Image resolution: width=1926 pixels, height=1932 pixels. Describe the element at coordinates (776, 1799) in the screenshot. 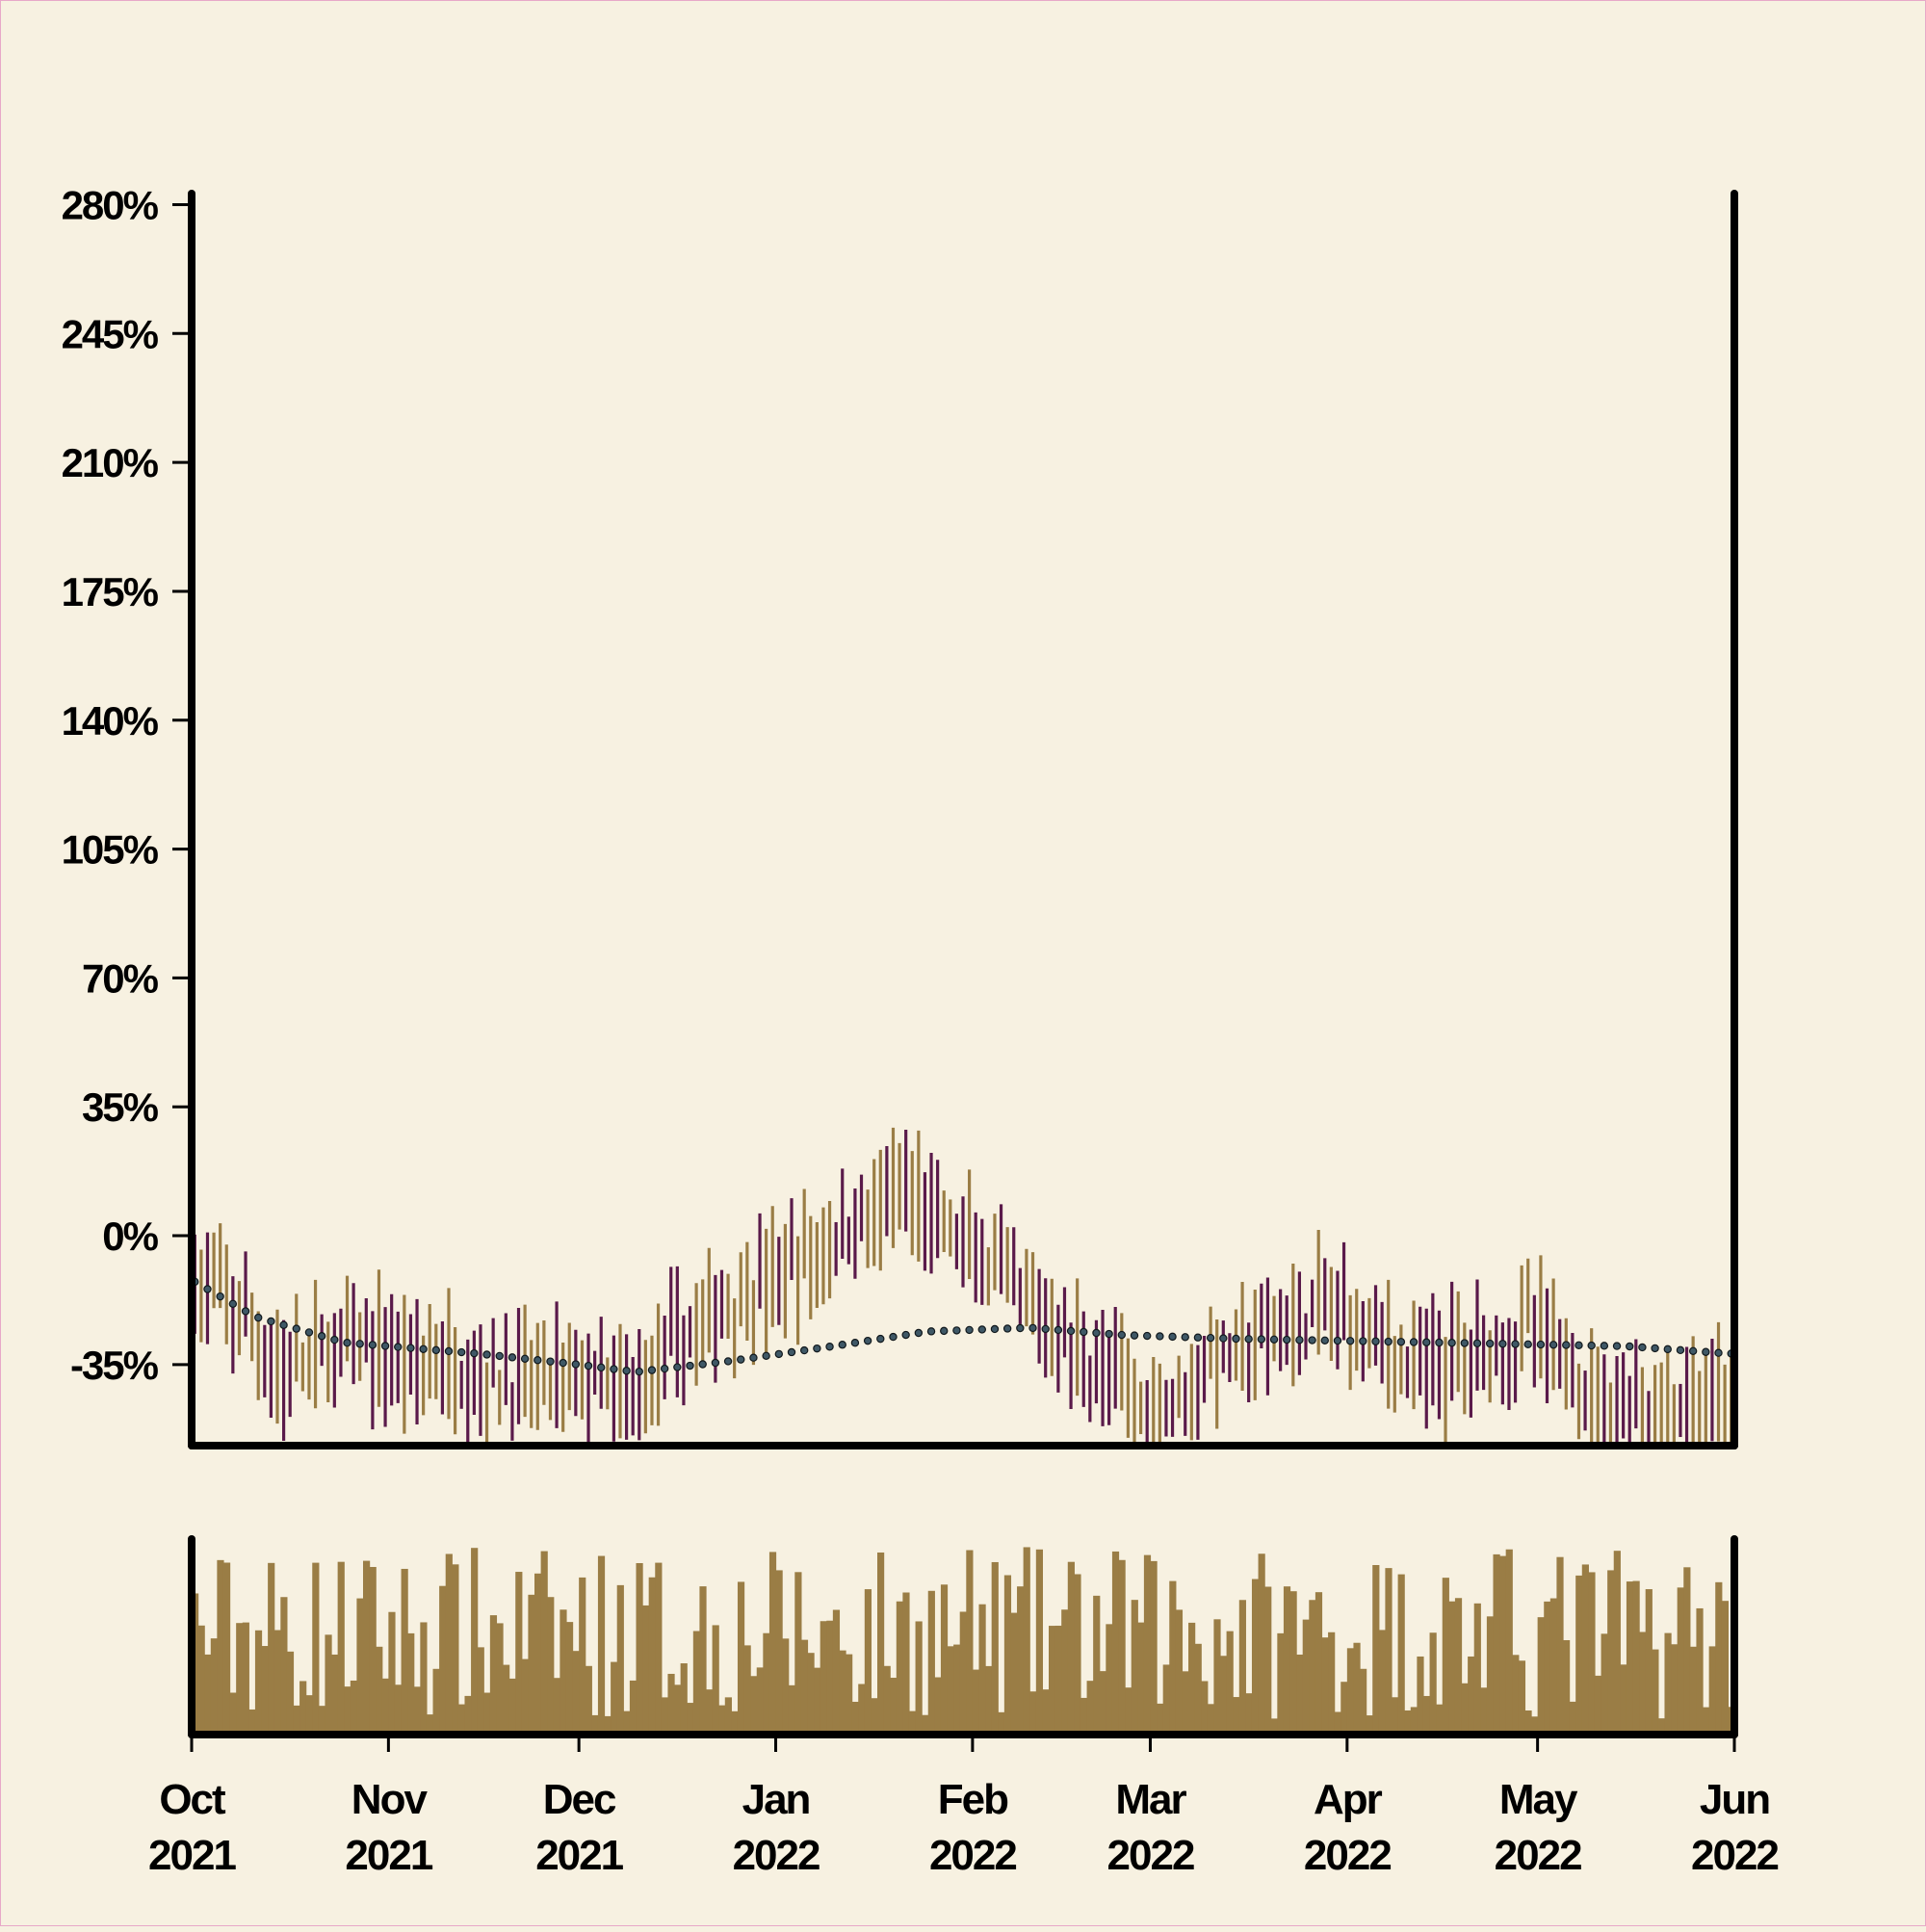

I see `x-tick-month: Jan` at that location.